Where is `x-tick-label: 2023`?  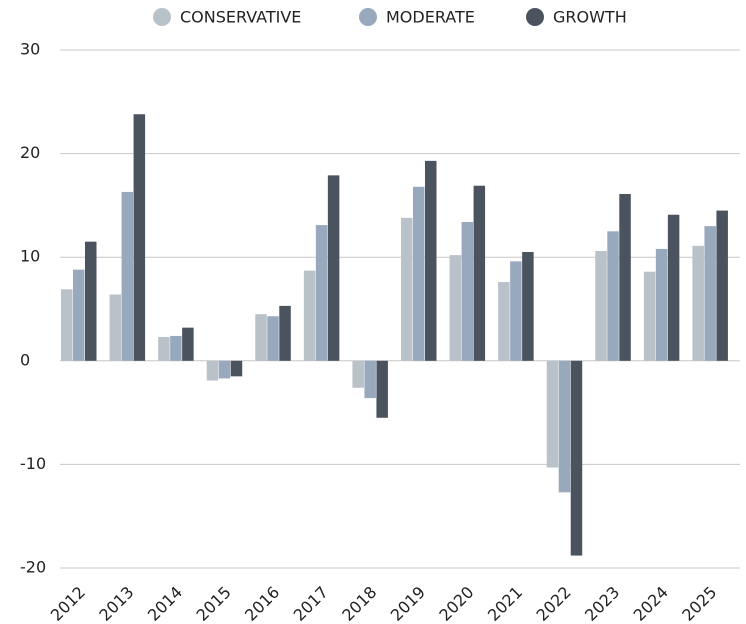
x-tick-label: 2023 is located at coordinates (602, 603).